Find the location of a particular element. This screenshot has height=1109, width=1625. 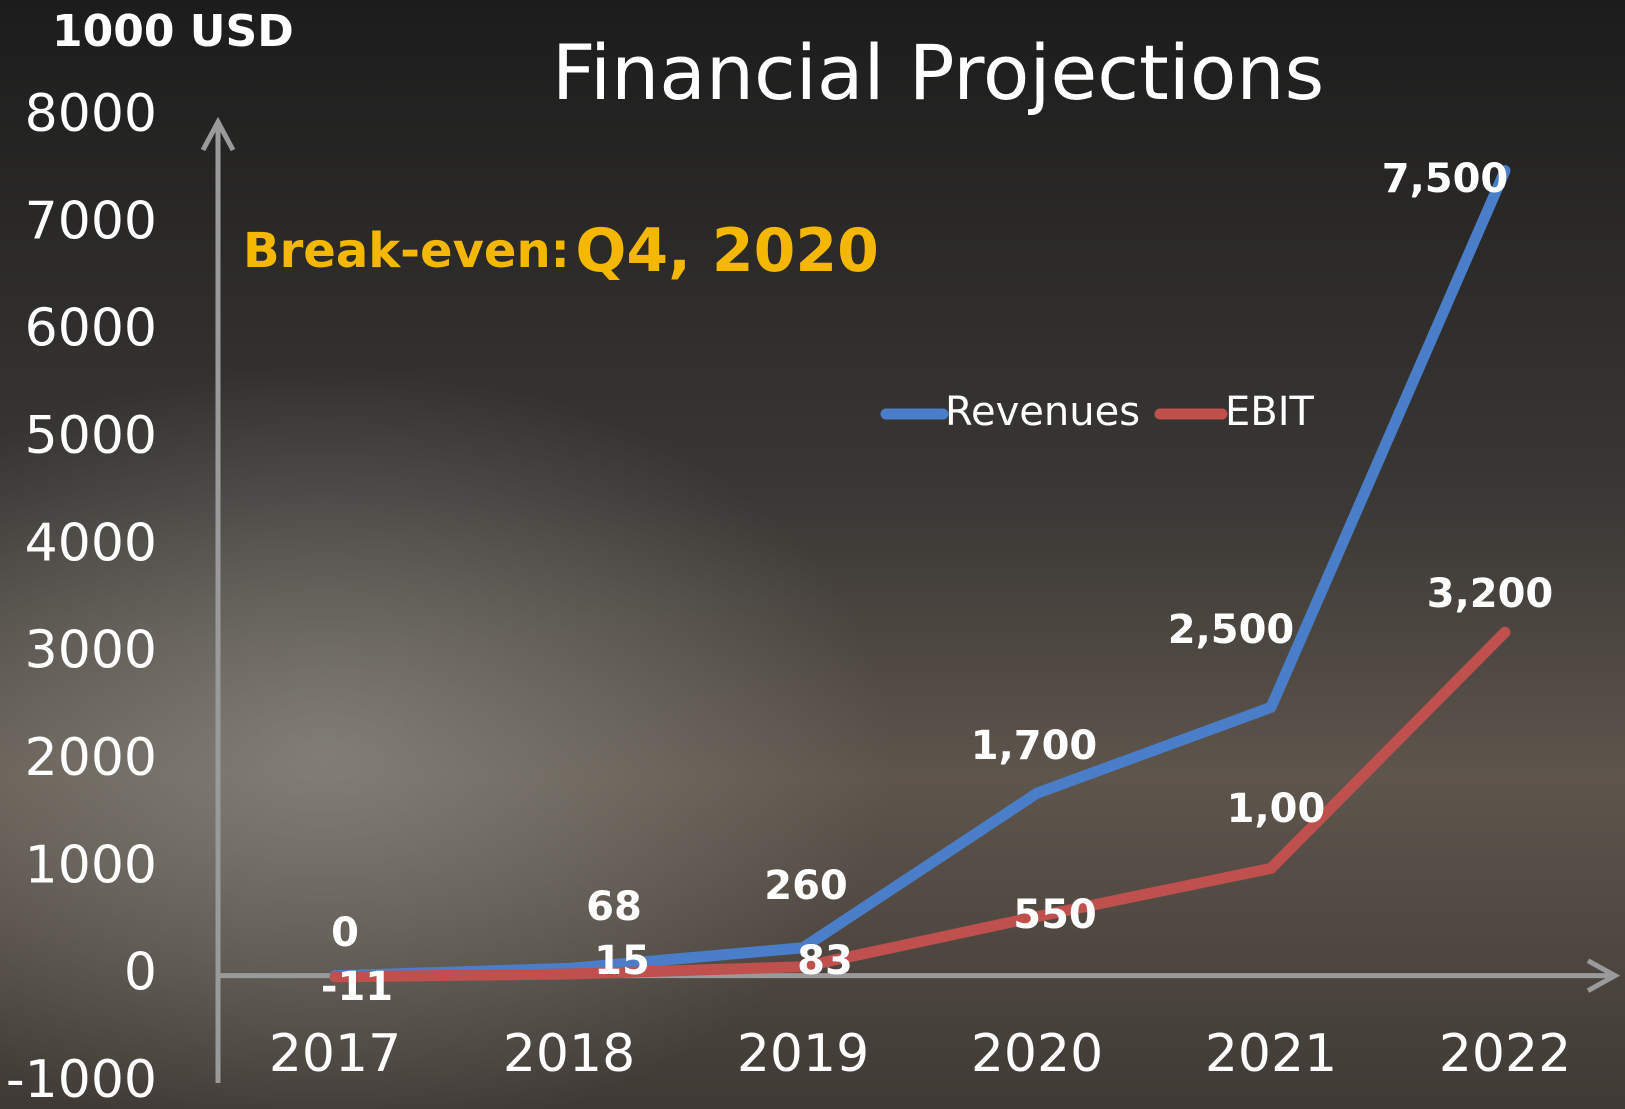

annotation-label: Break-even: is located at coordinates (406, 251).